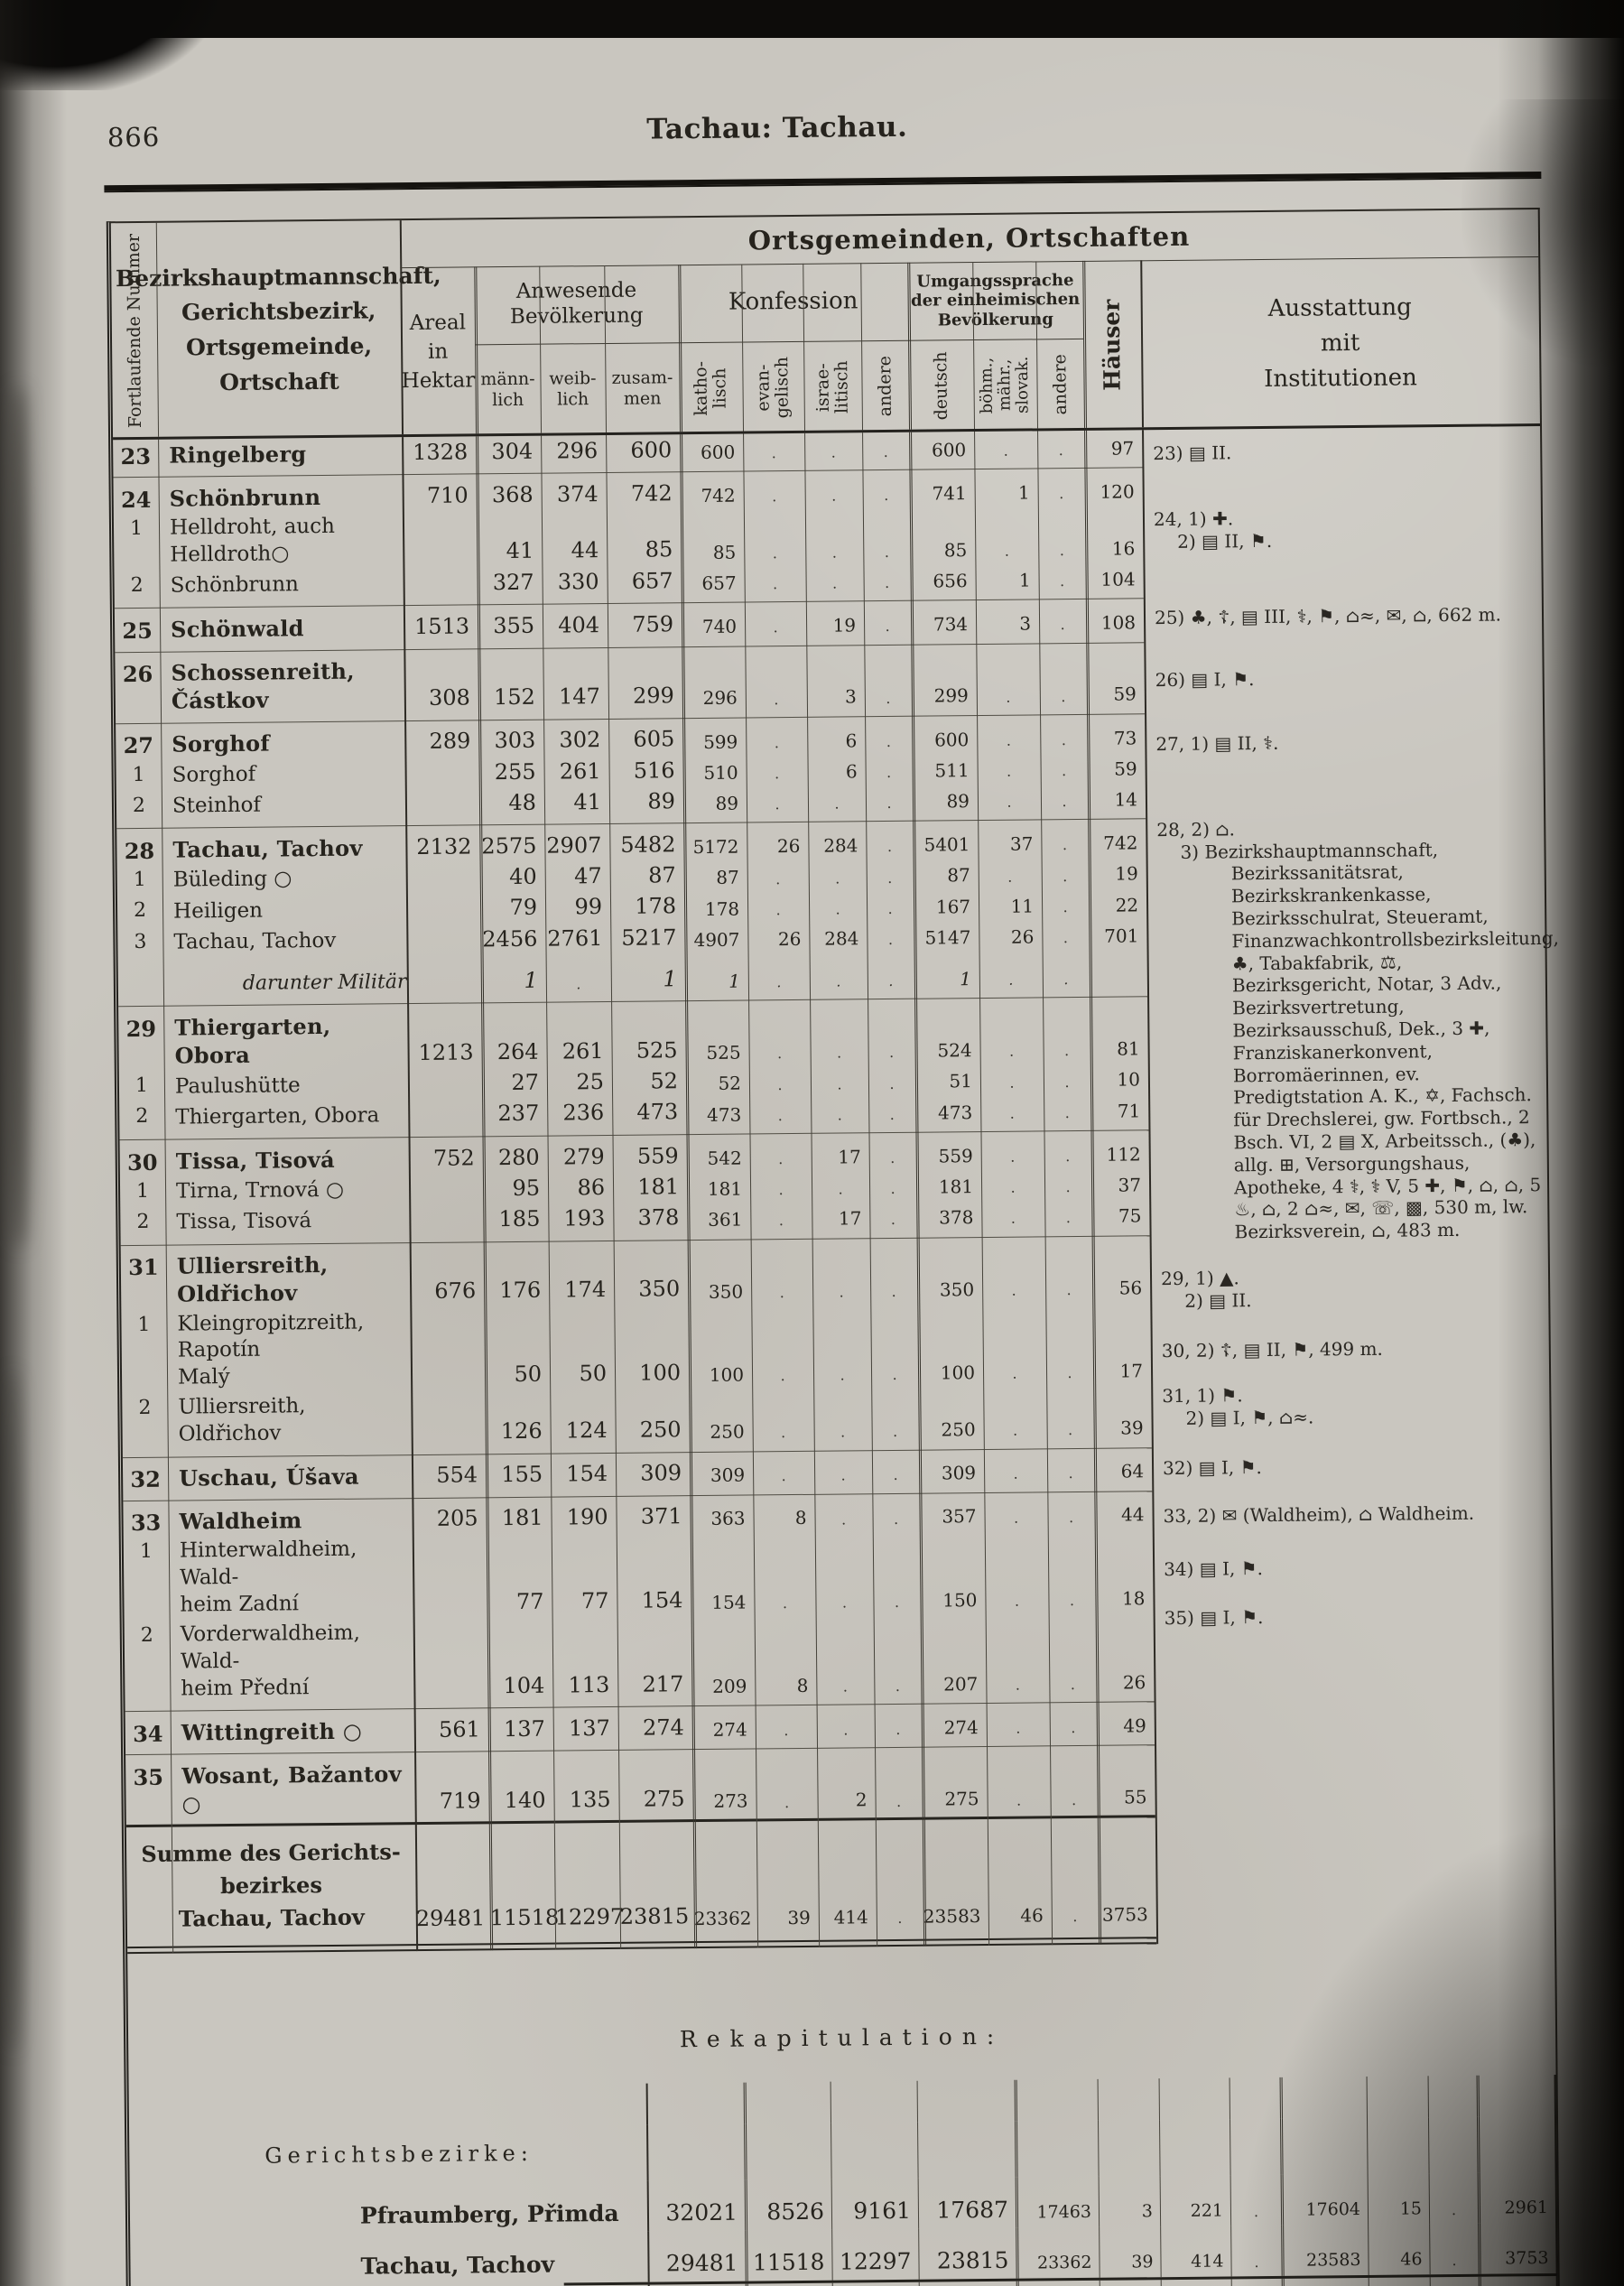 This screenshot has width=1624, height=2286. Describe the element at coordinates (875, 2204) in the screenshot. I see `rekap-cell: 9161` at that location.